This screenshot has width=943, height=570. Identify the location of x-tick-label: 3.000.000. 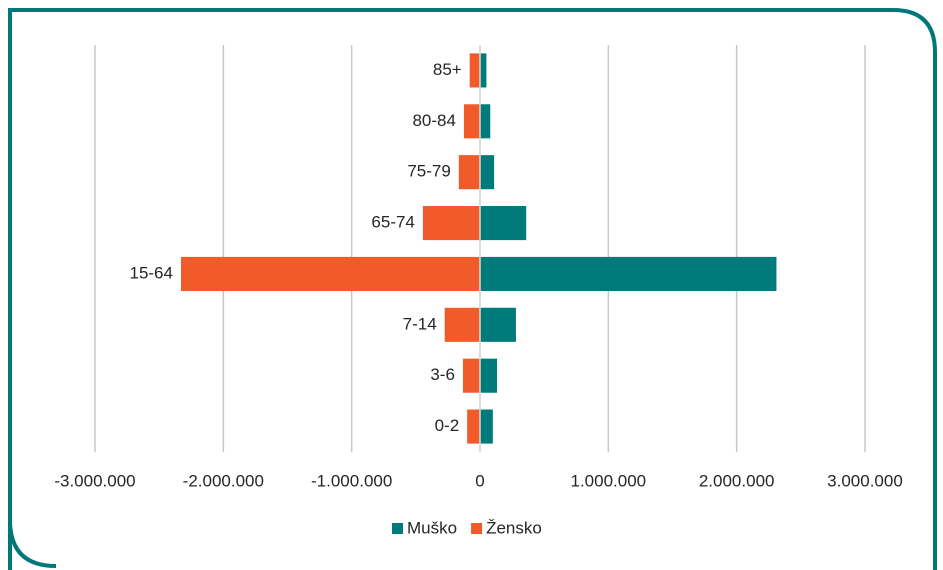
(865, 480).